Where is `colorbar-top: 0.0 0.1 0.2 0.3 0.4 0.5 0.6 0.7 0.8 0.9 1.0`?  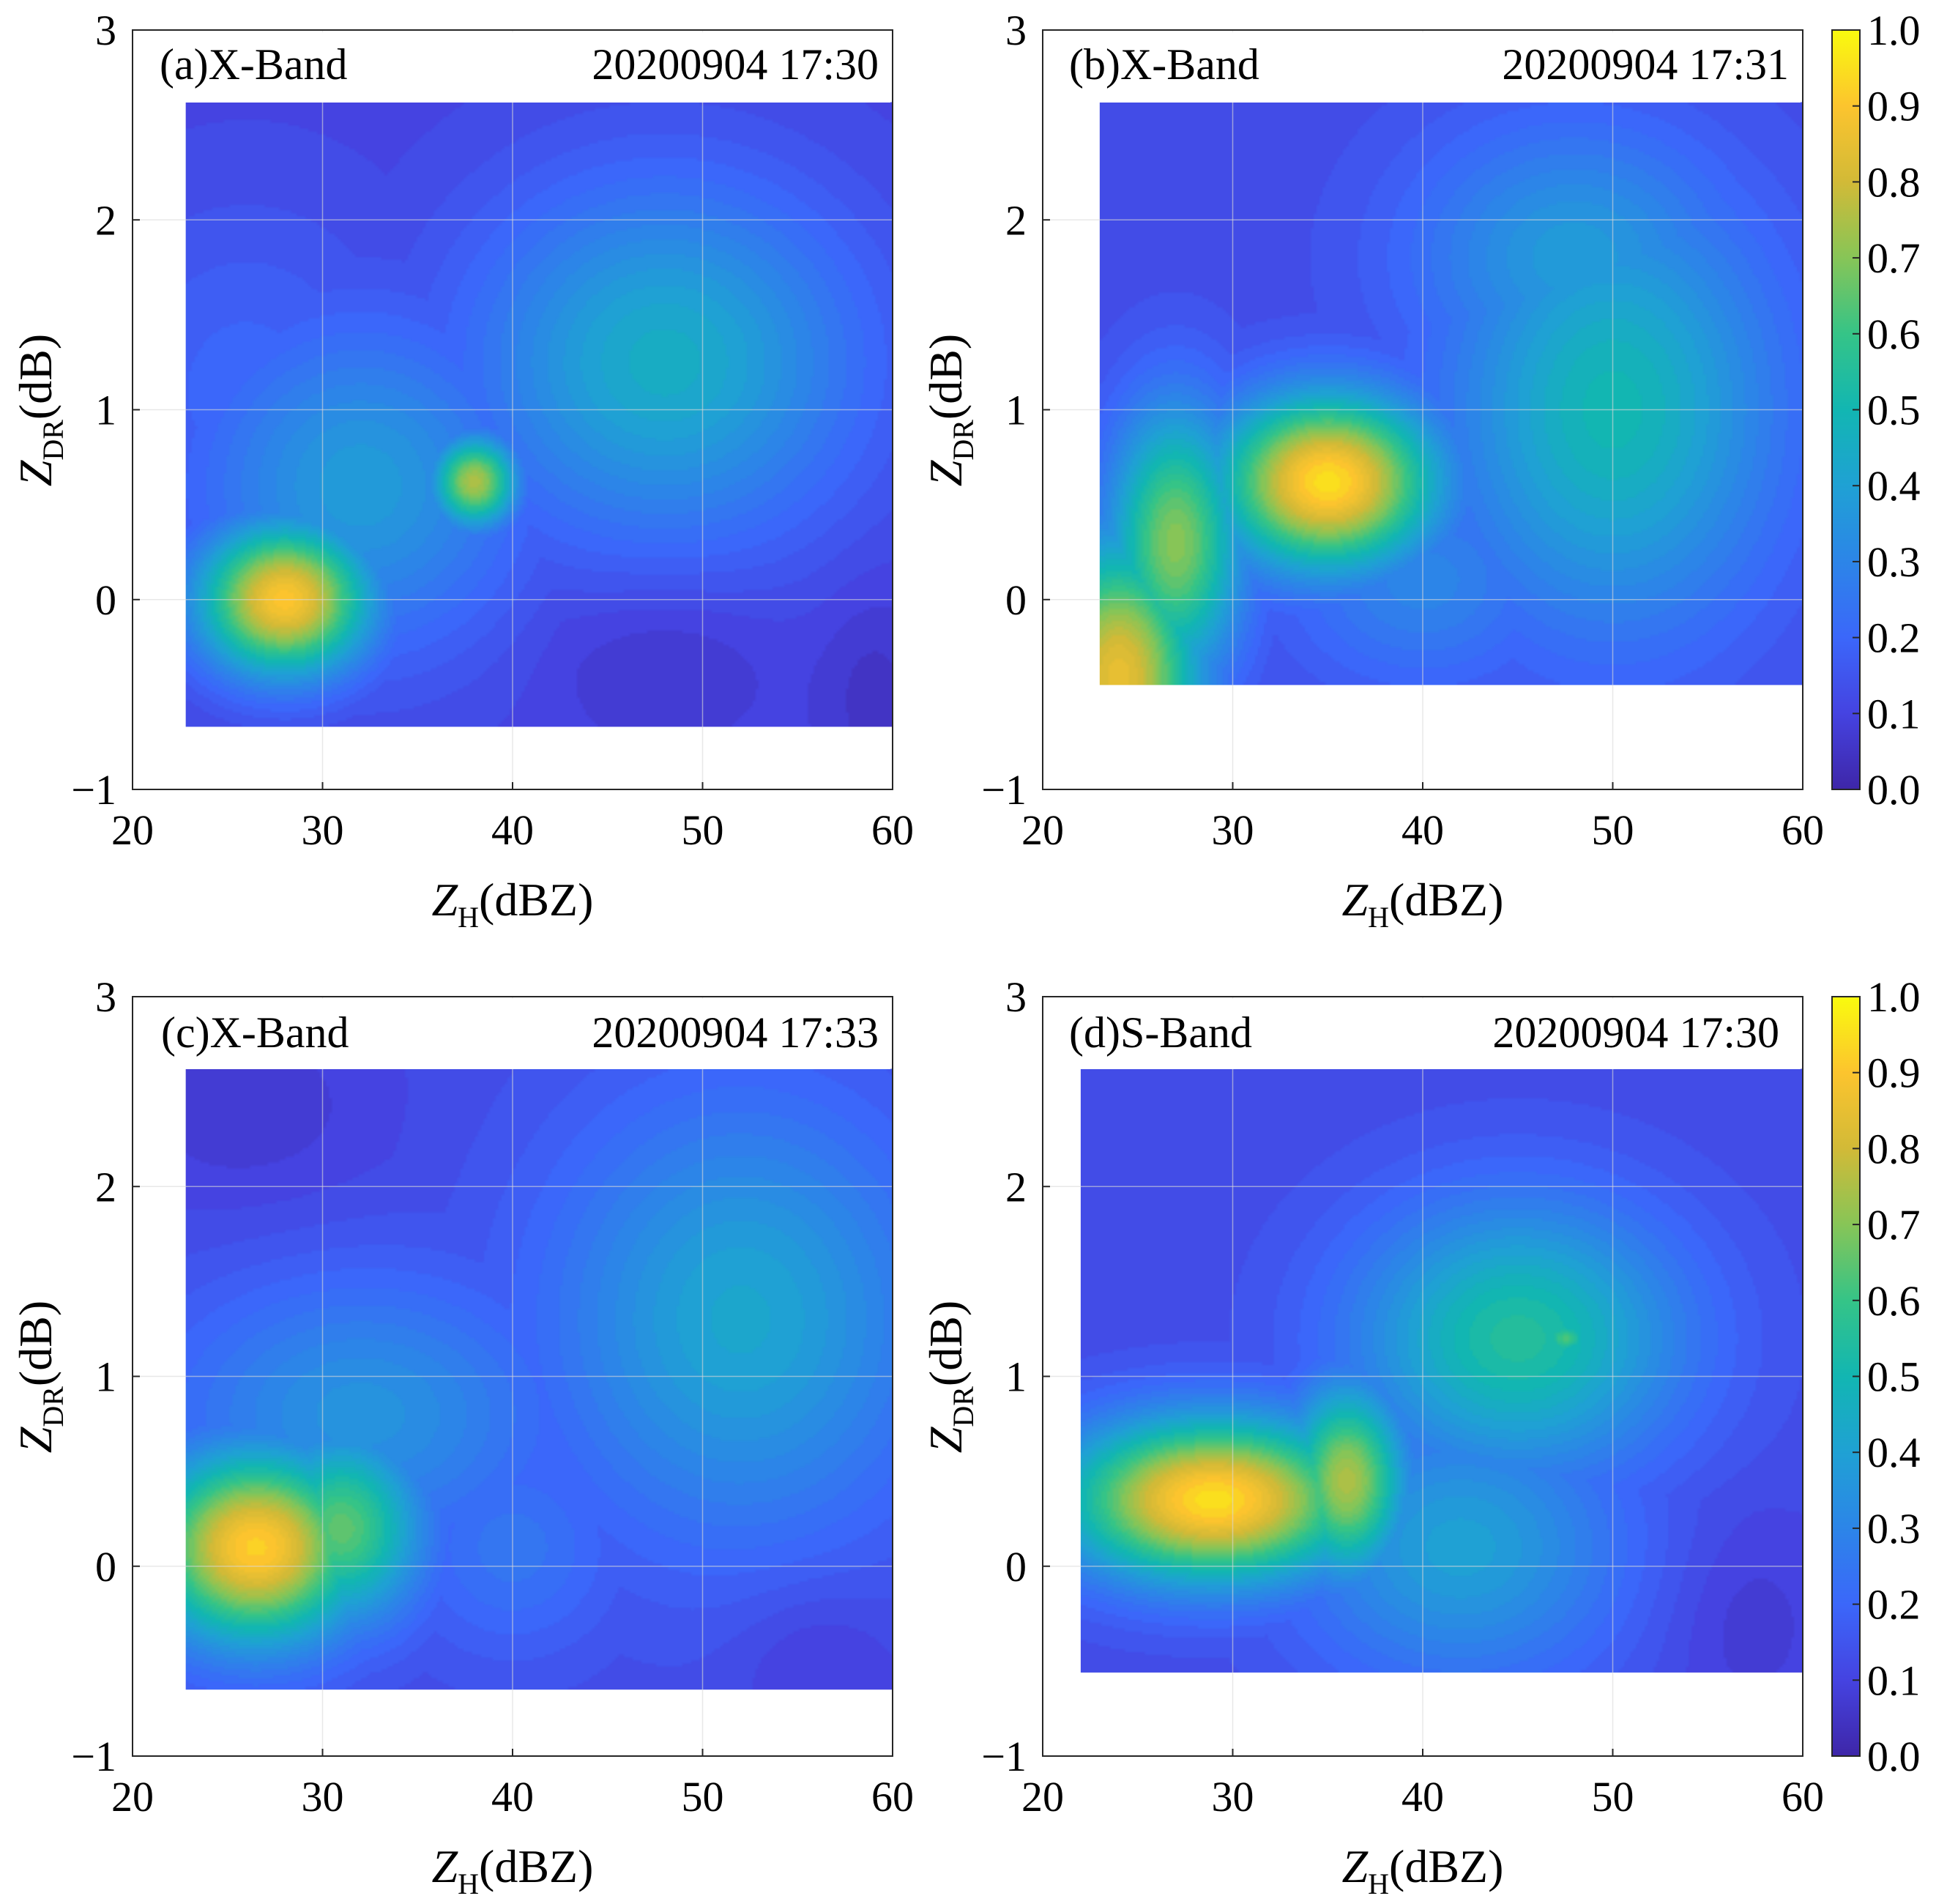
colorbar-top: 0.0 0.1 0.2 0.3 0.4 0.5 0.6 0.7 0.8 0.9 1.0 is located at coordinates (1876, 410).